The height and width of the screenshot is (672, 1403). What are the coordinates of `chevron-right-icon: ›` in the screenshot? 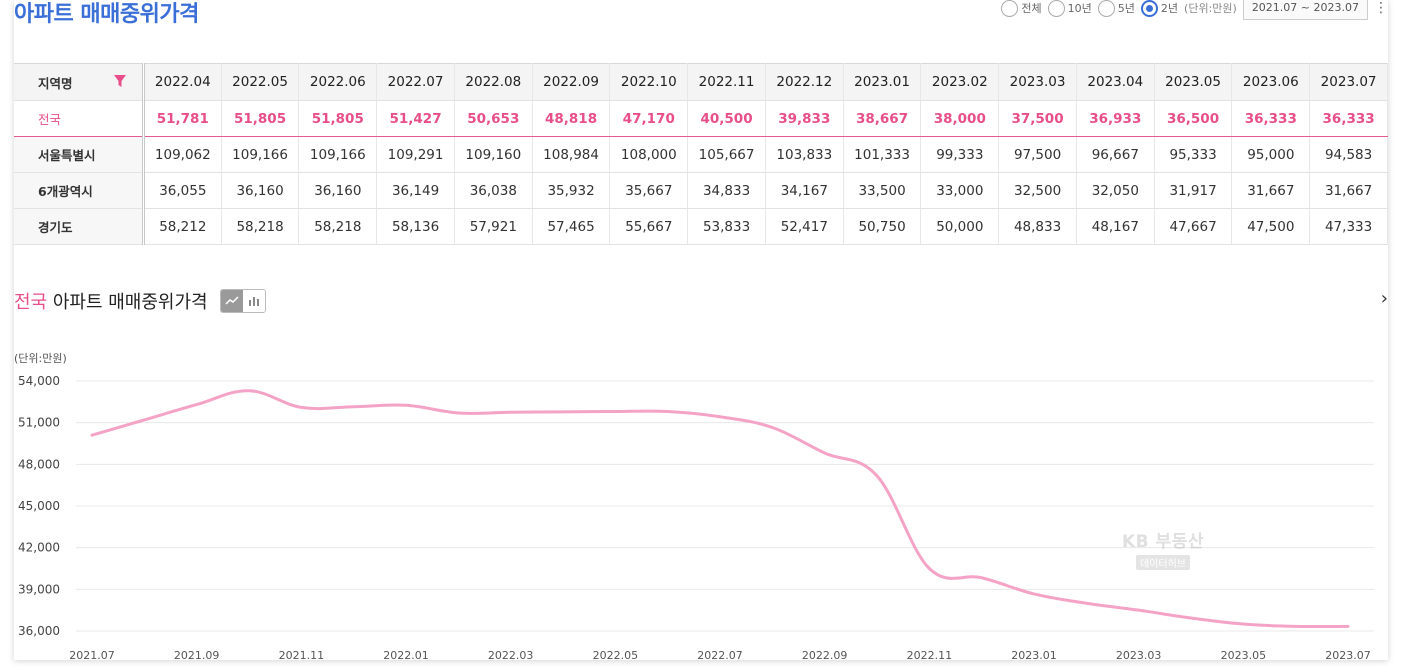 It's located at (1384, 298).